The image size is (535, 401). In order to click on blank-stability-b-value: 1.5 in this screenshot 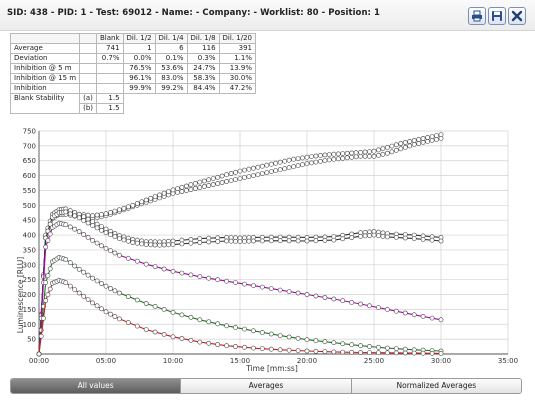, I will do `click(110, 108)`.